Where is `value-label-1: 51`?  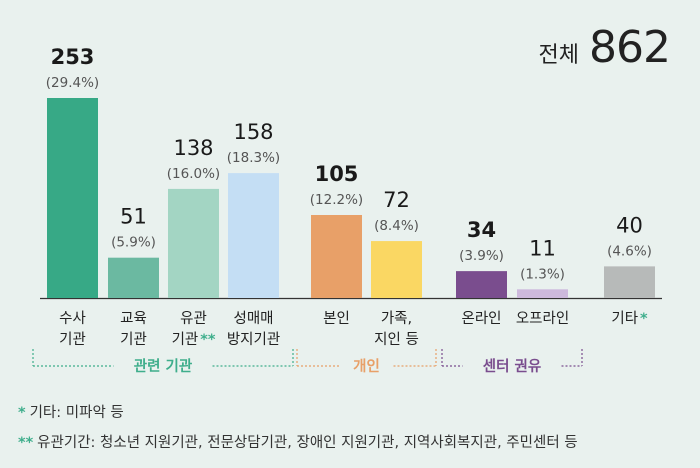
value-label-1: 51 is located at coordinates (133, 217).